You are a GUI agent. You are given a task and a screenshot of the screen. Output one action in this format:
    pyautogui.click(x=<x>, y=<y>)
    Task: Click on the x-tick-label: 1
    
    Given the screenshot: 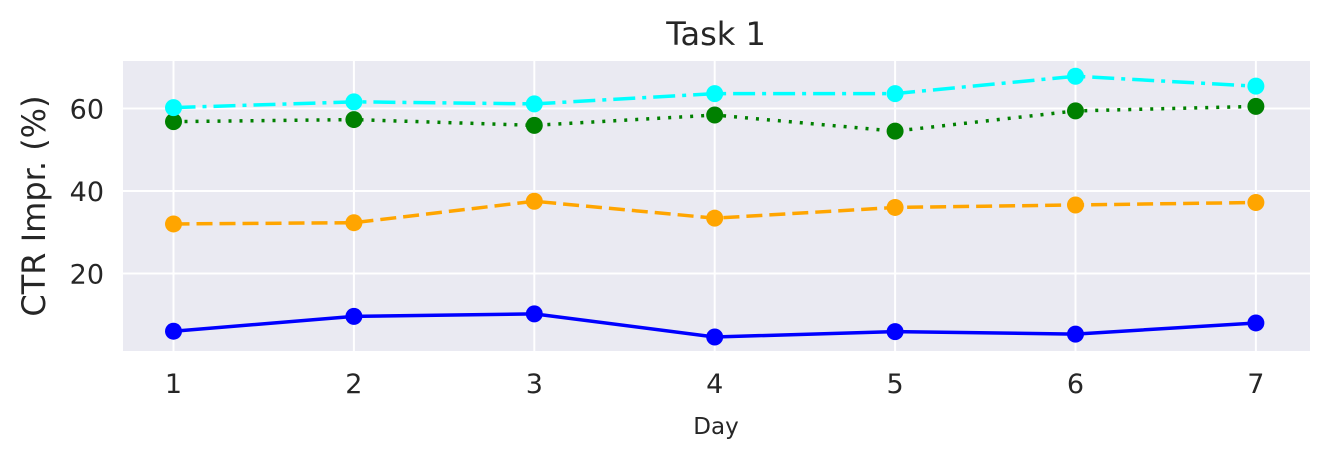 What is the action you would take?
    pyautogui.click(x=173, y=384)
    